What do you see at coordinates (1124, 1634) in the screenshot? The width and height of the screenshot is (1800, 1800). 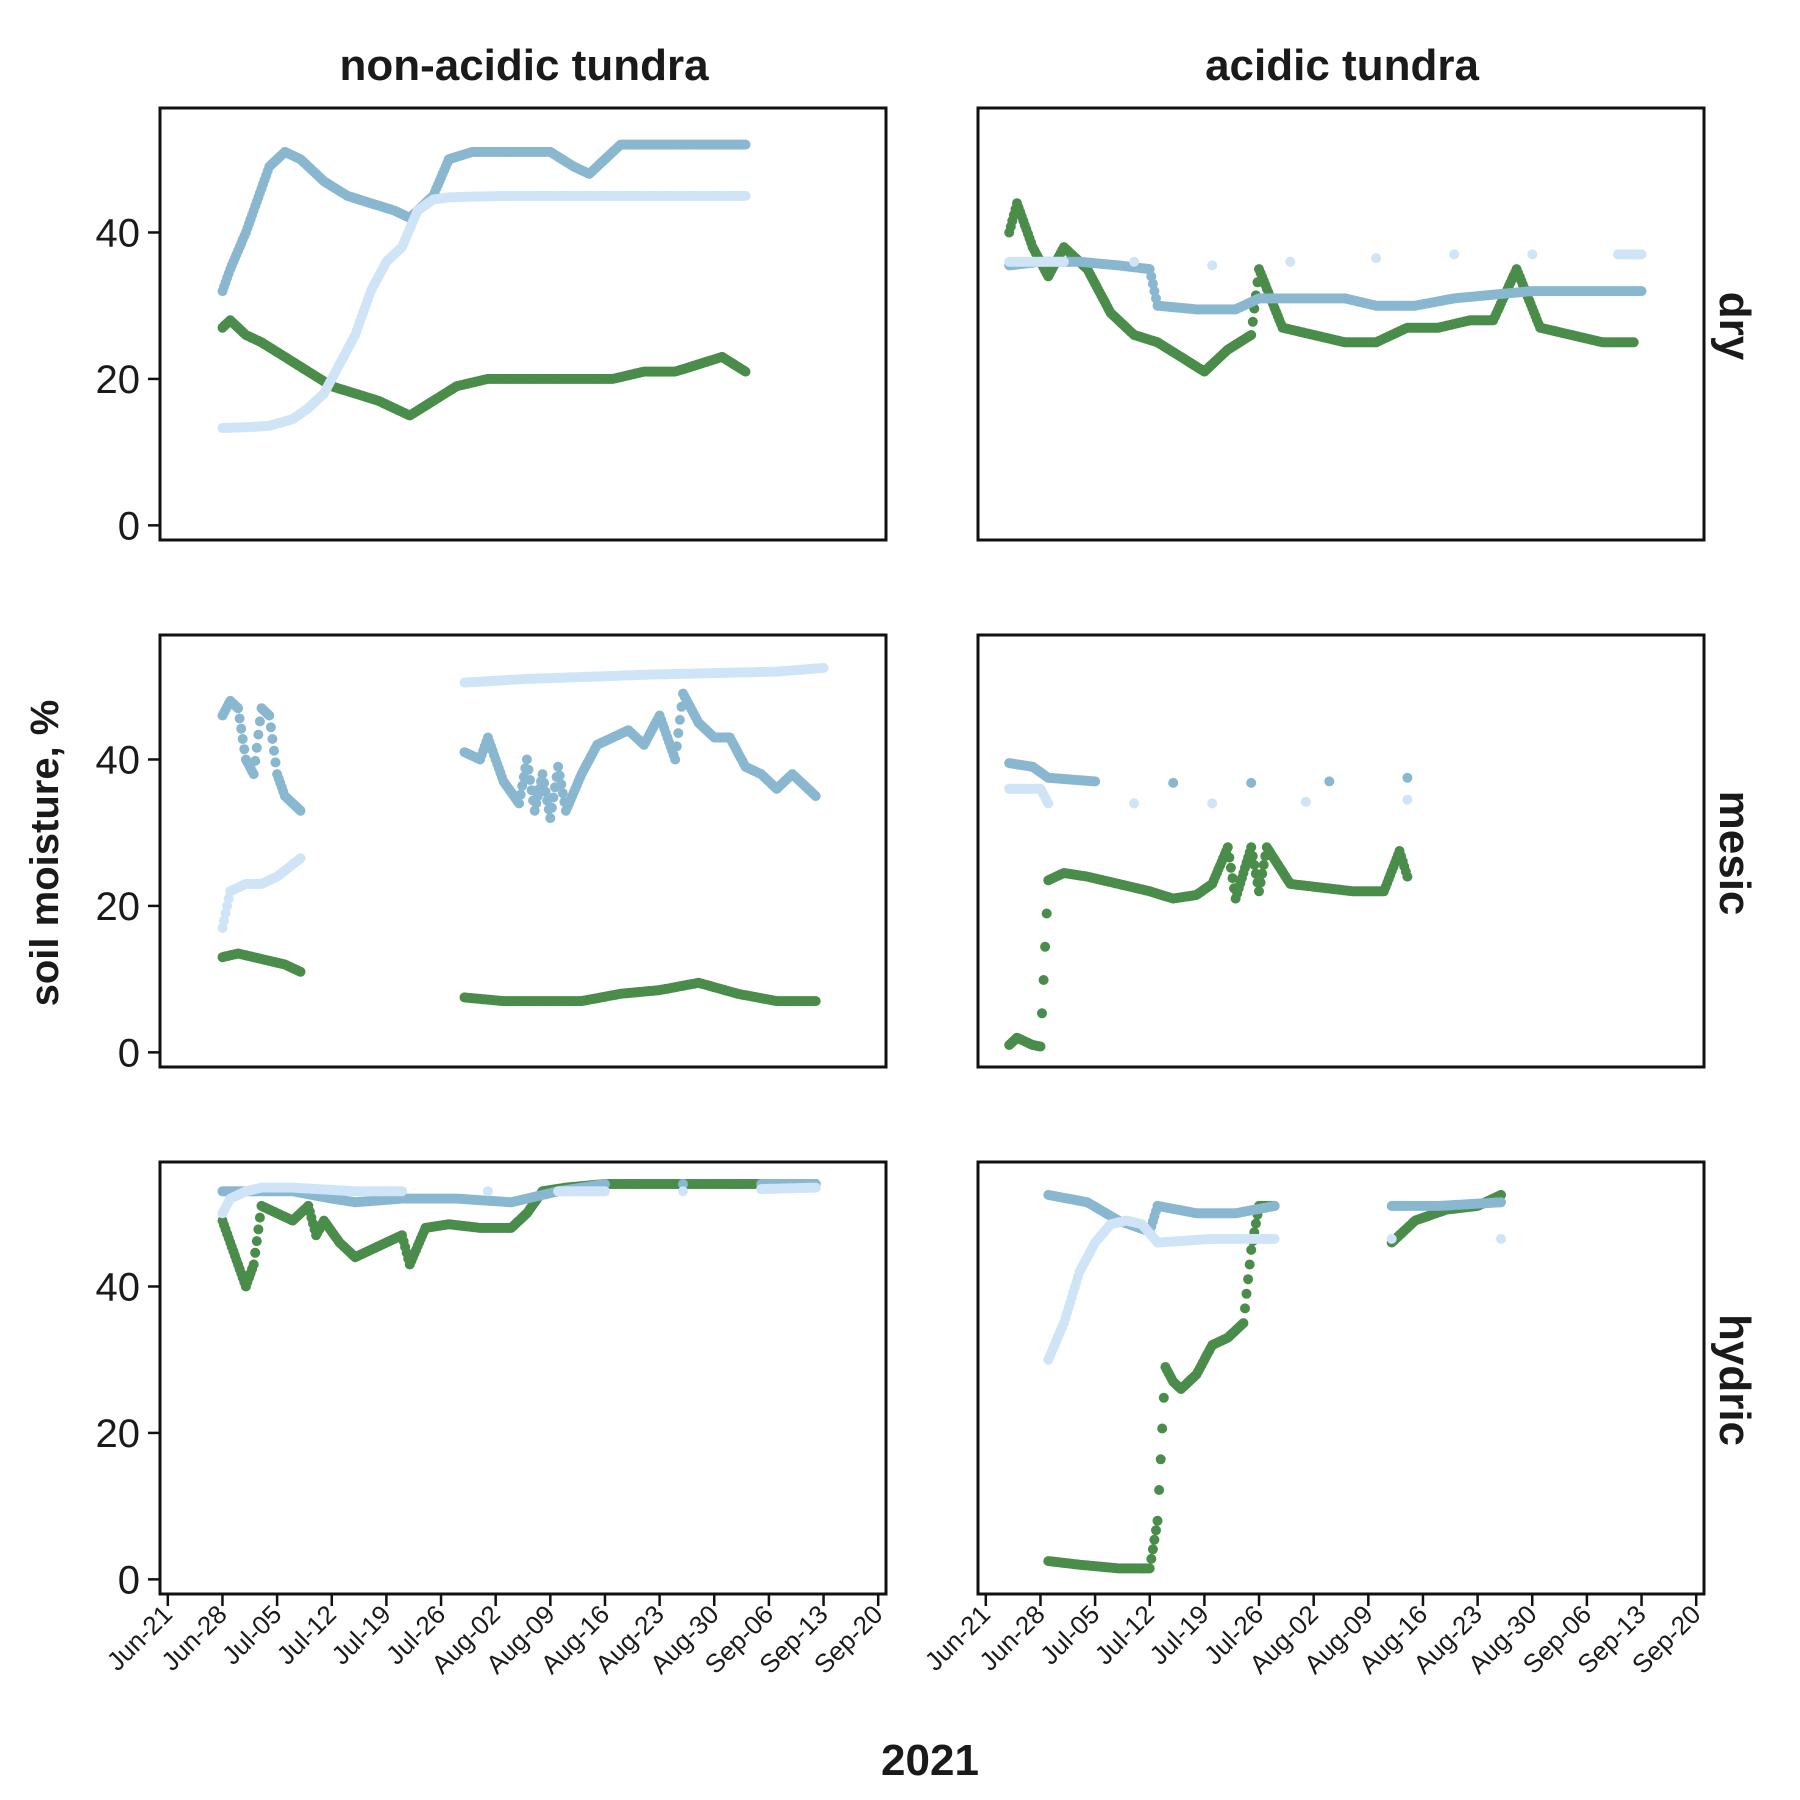 I see `x-tick-label: Jul-12` at bounding box center [1124, 1634].